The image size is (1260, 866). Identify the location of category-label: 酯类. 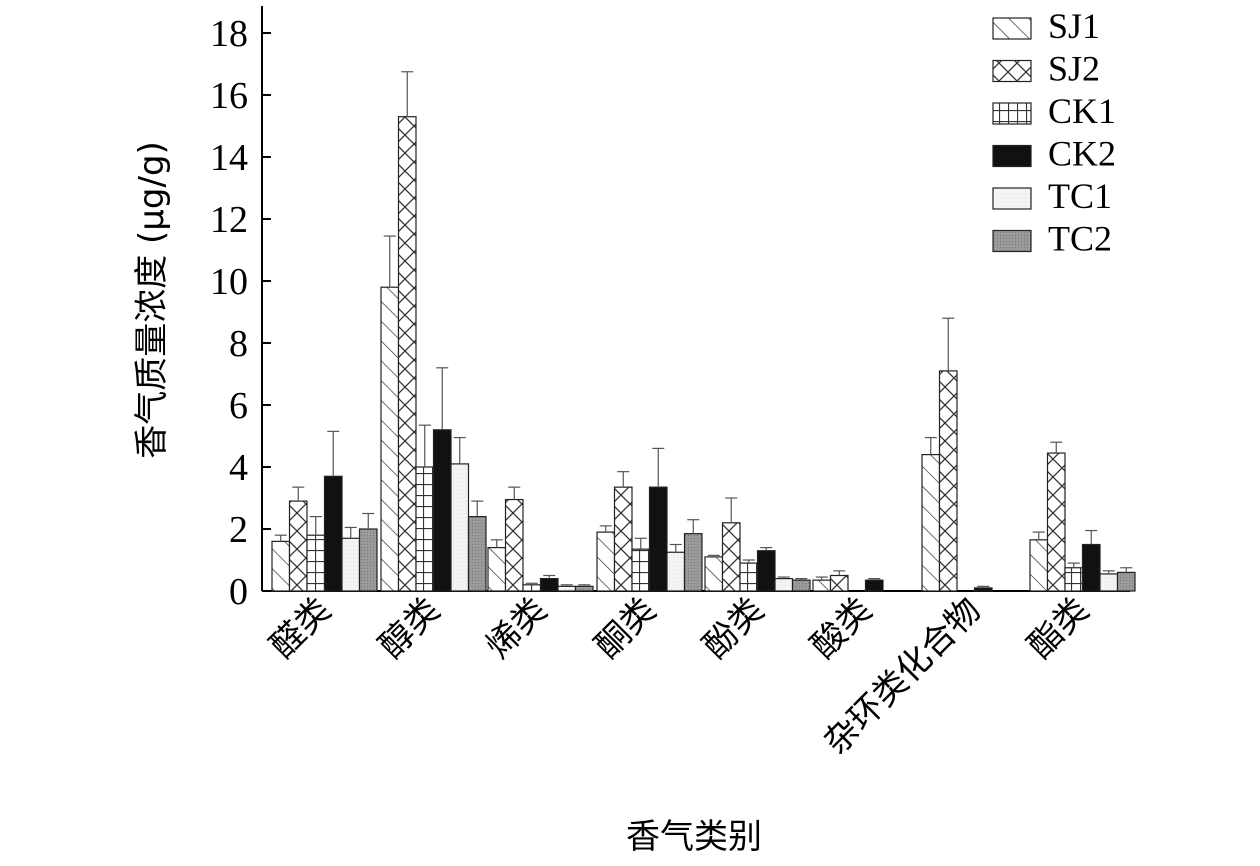
(1058, 628).